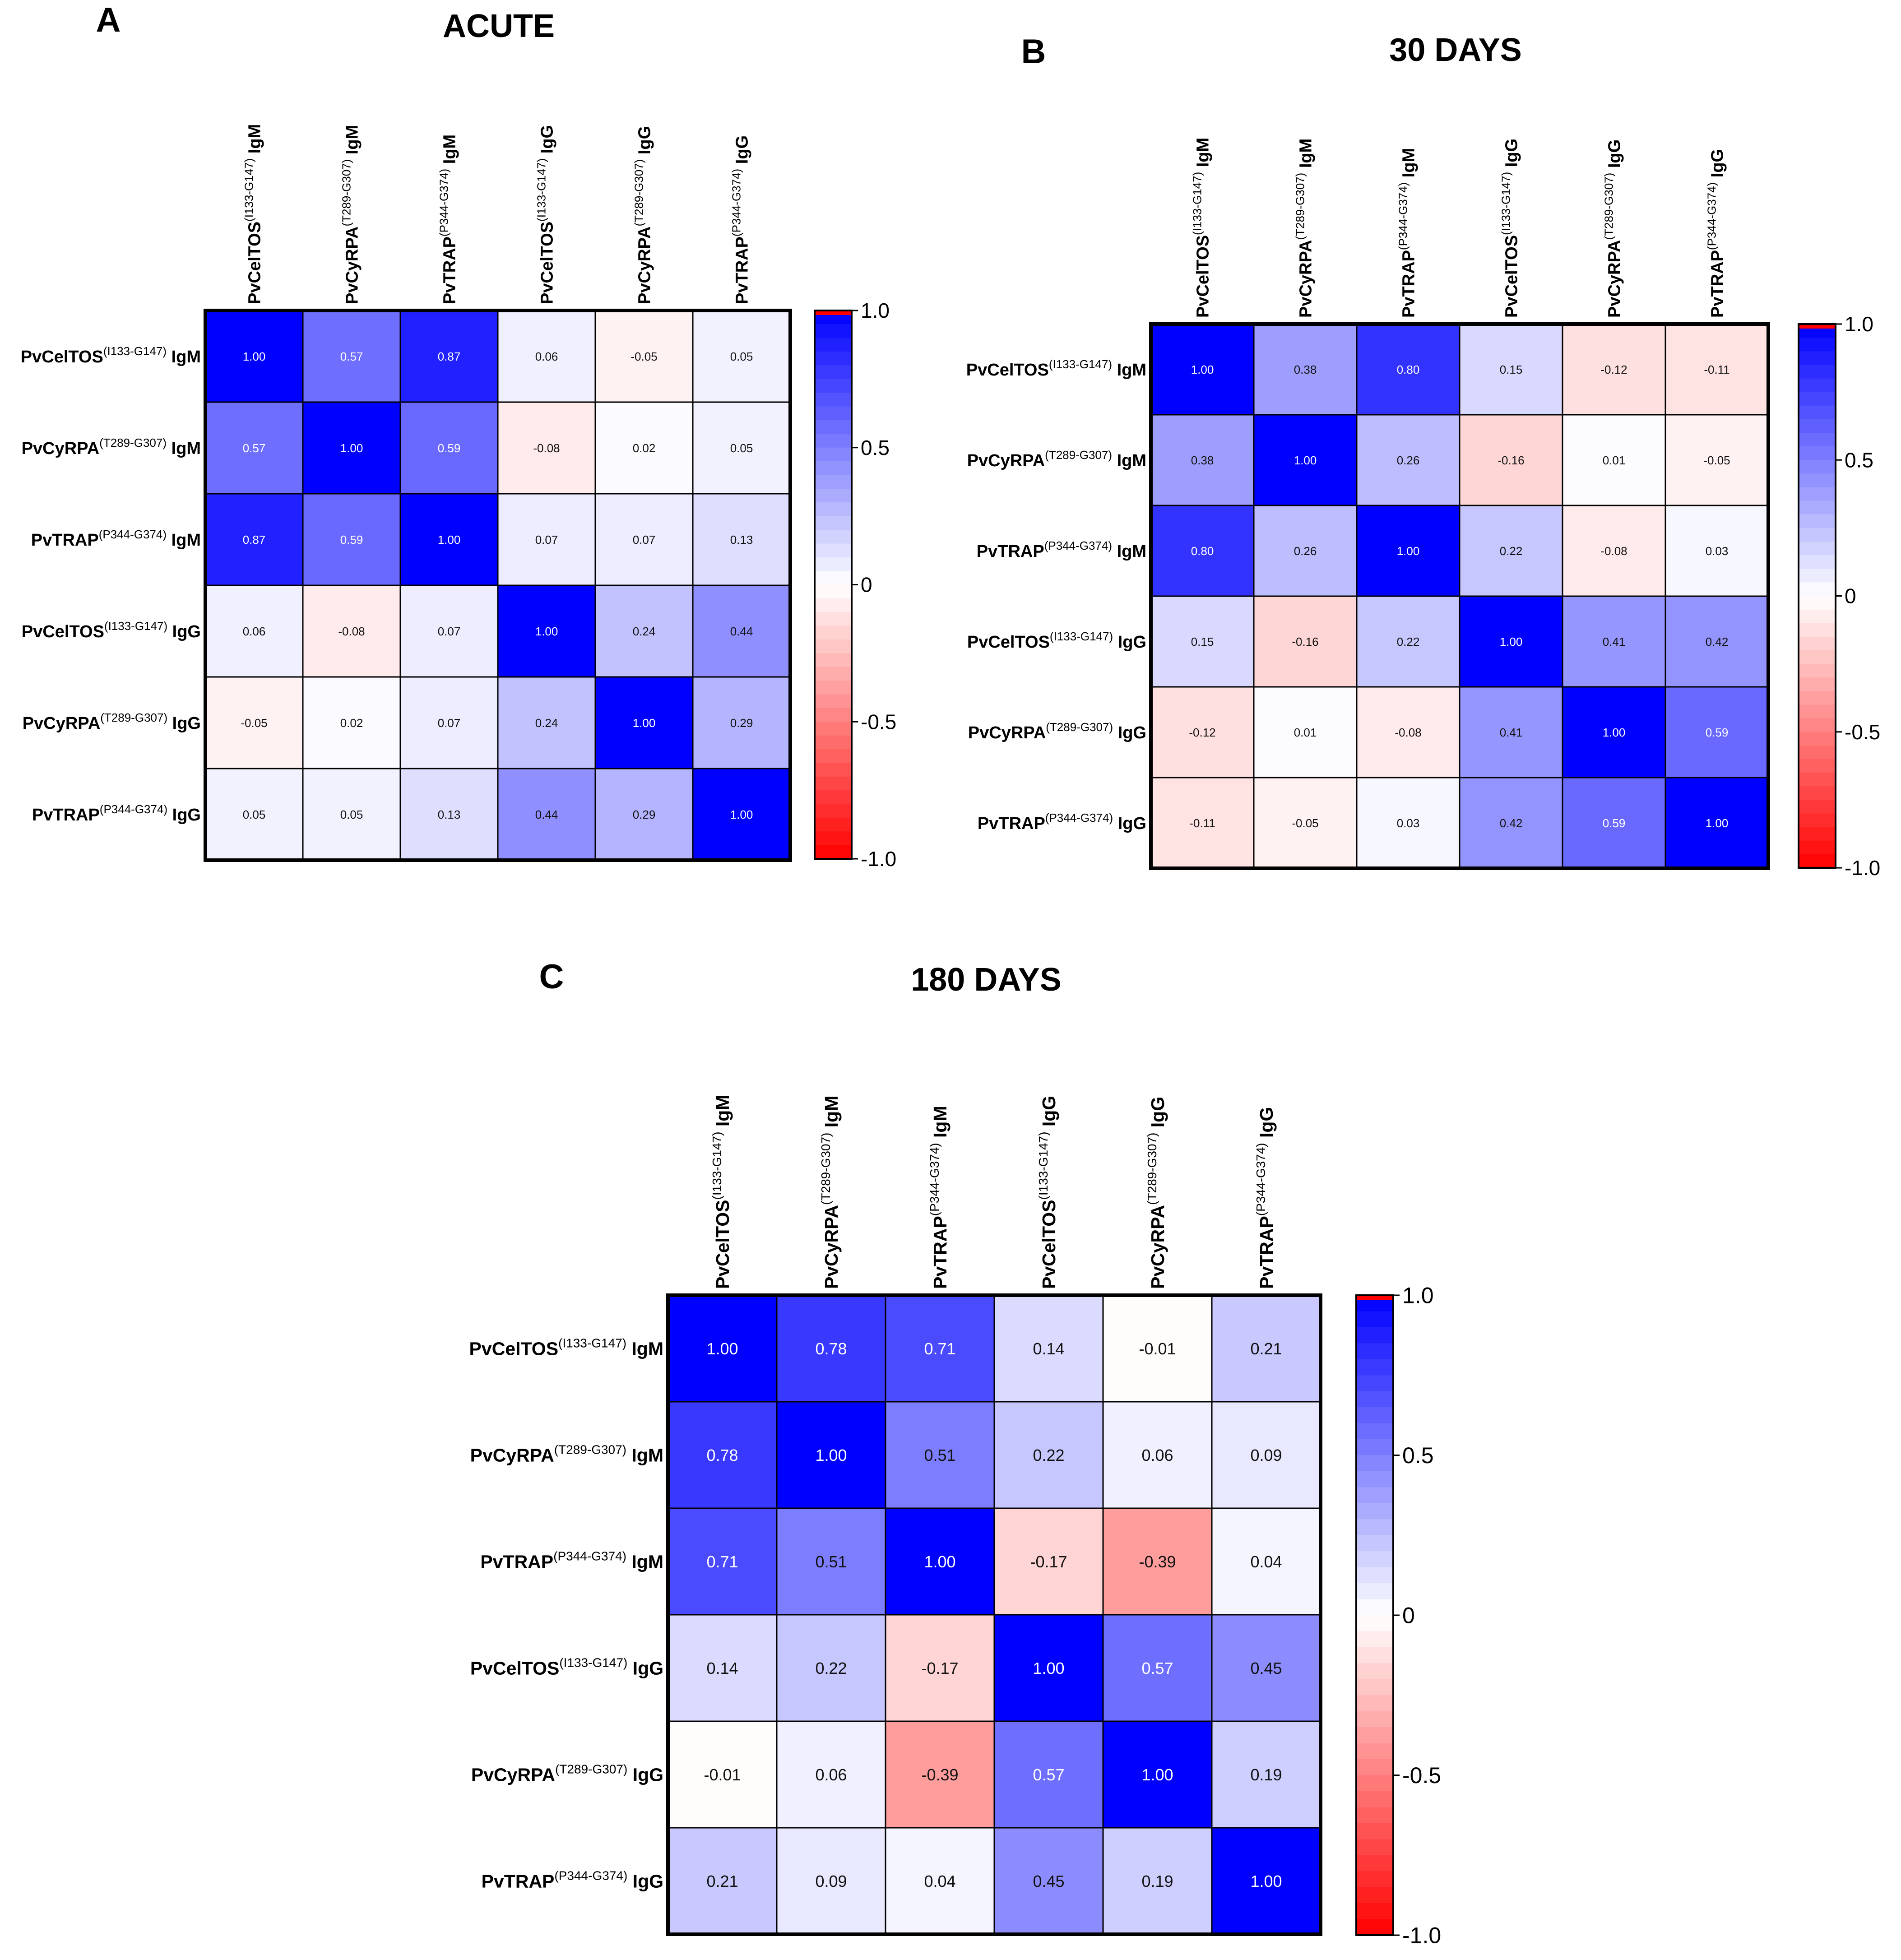 This screenshot has height=1960, width=1901. What do you see at coordinates (644, 448) in the screenshot?
I see `cell-value-label: 0.02` at bounding box center [644, 448].